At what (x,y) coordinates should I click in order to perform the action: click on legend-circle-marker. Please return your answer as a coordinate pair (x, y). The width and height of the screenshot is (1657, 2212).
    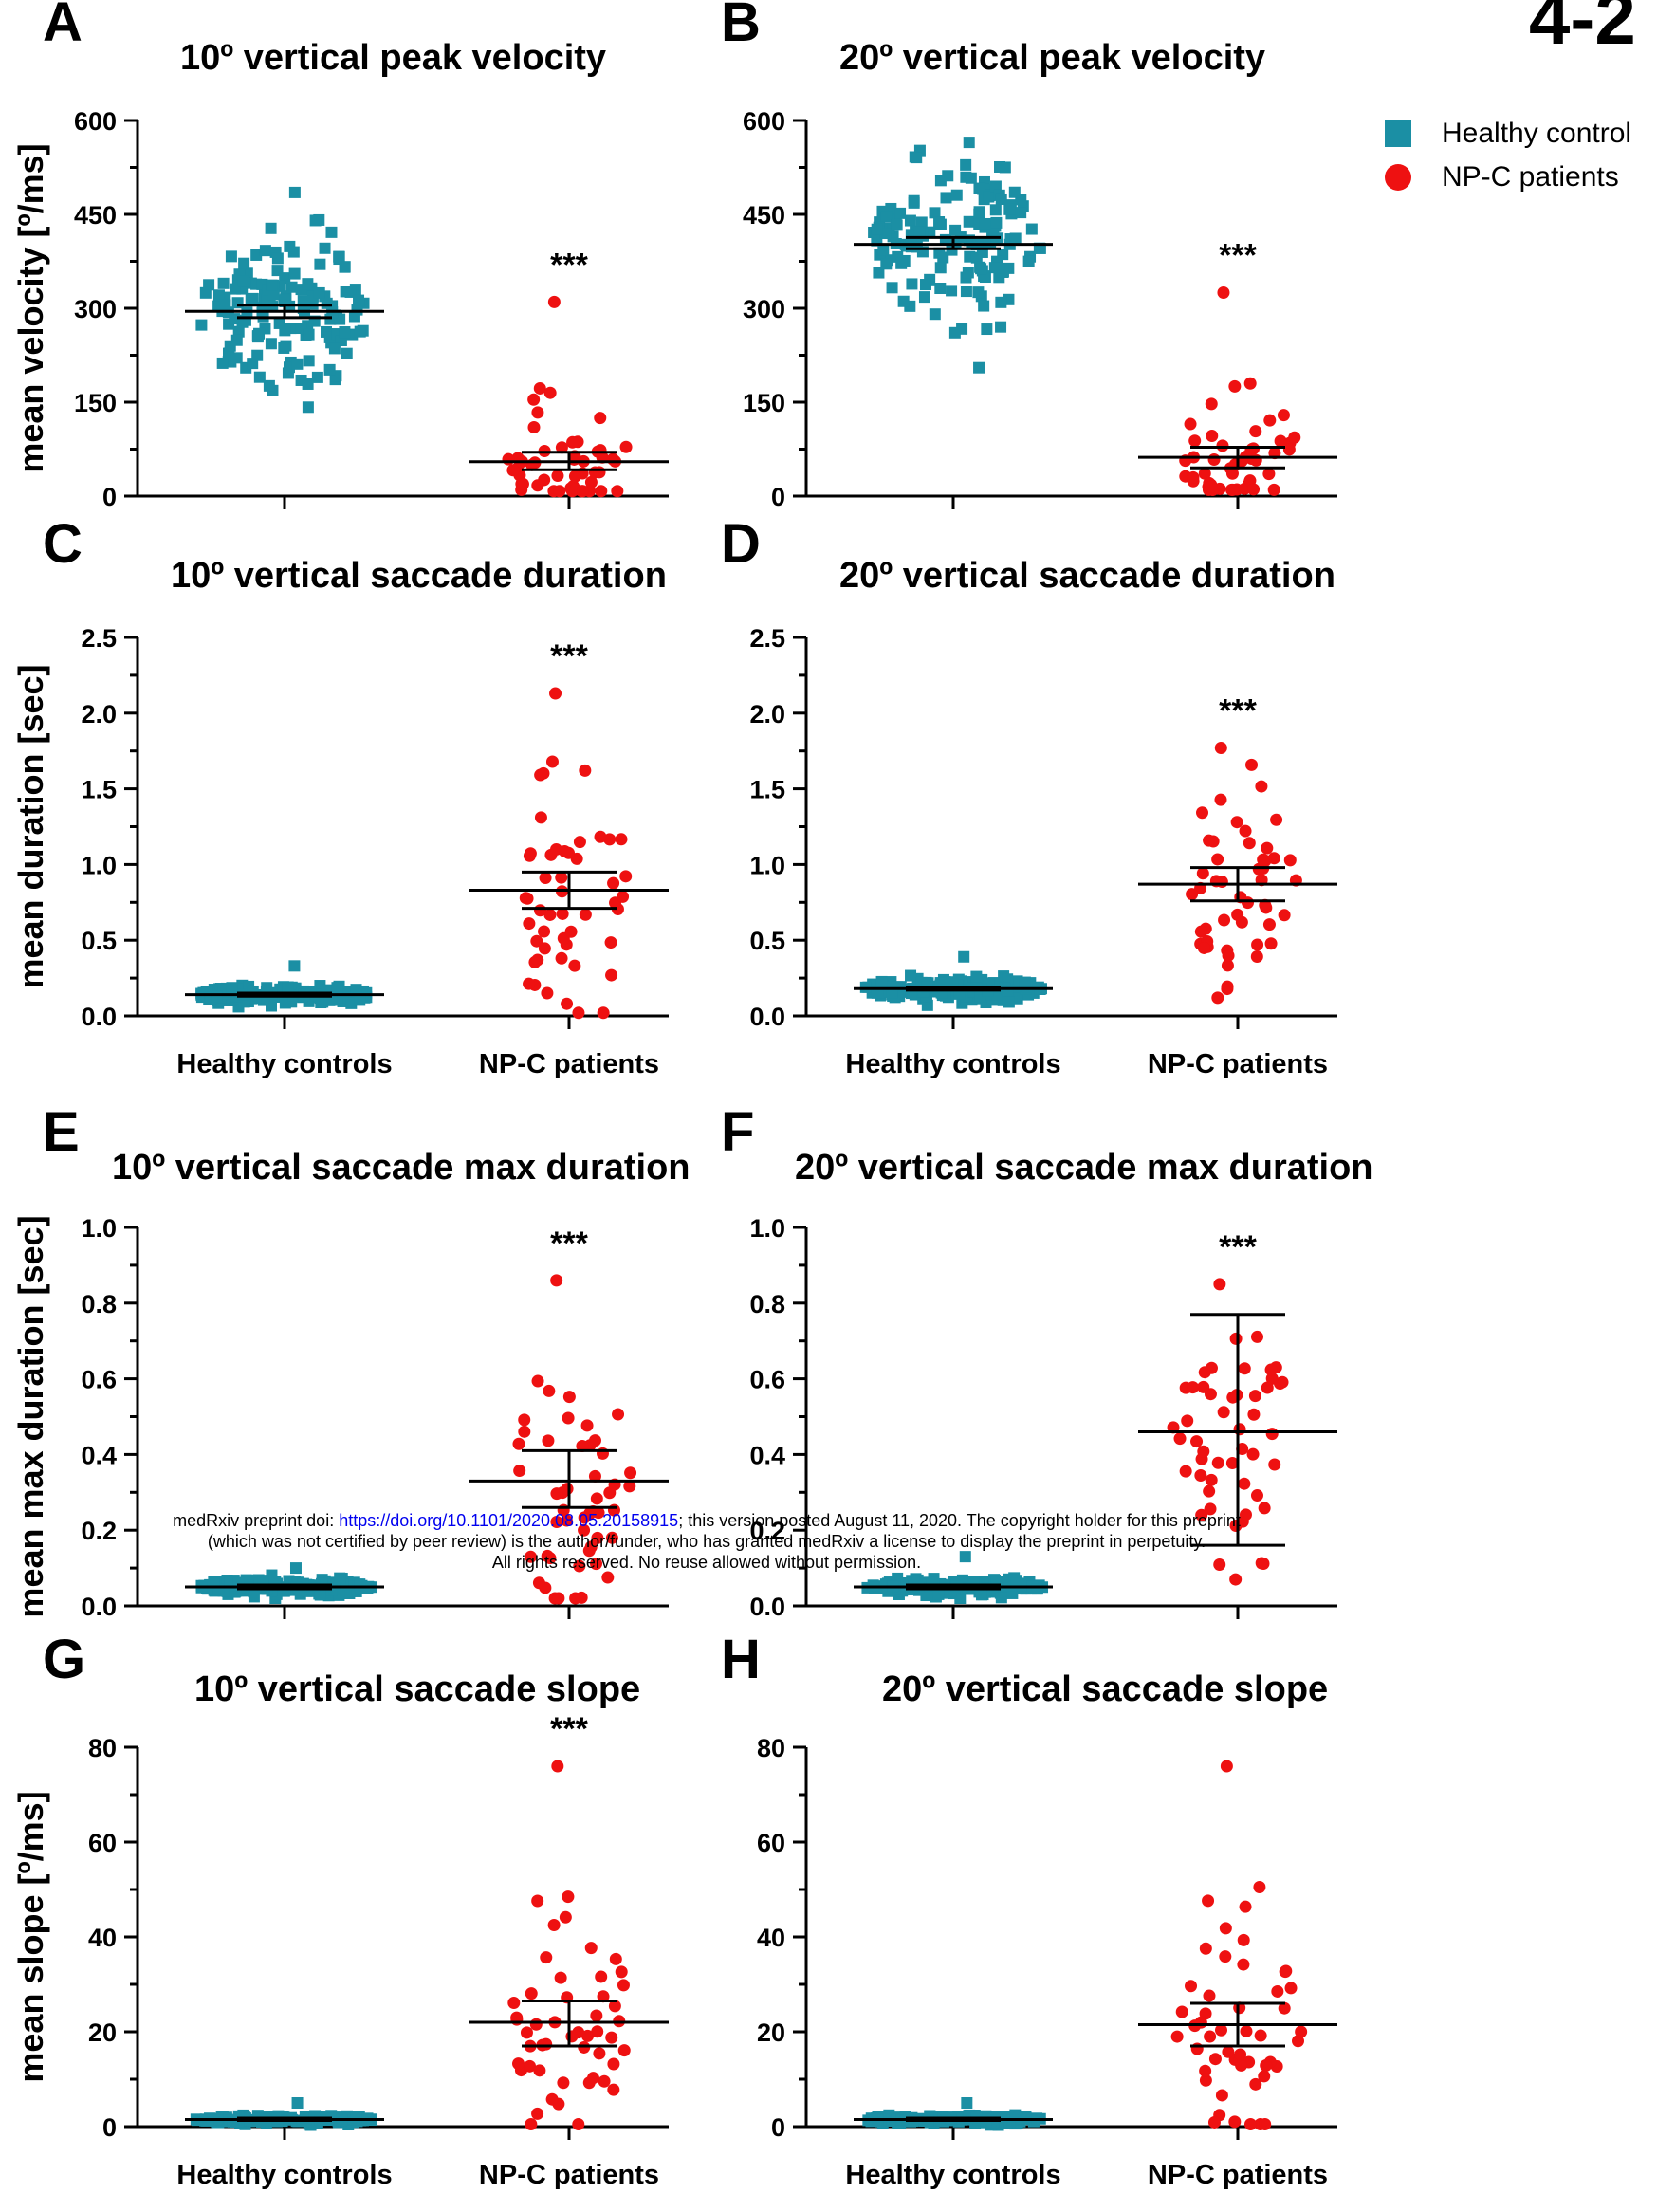
    Looking at the image, I should click on (1398, 177).